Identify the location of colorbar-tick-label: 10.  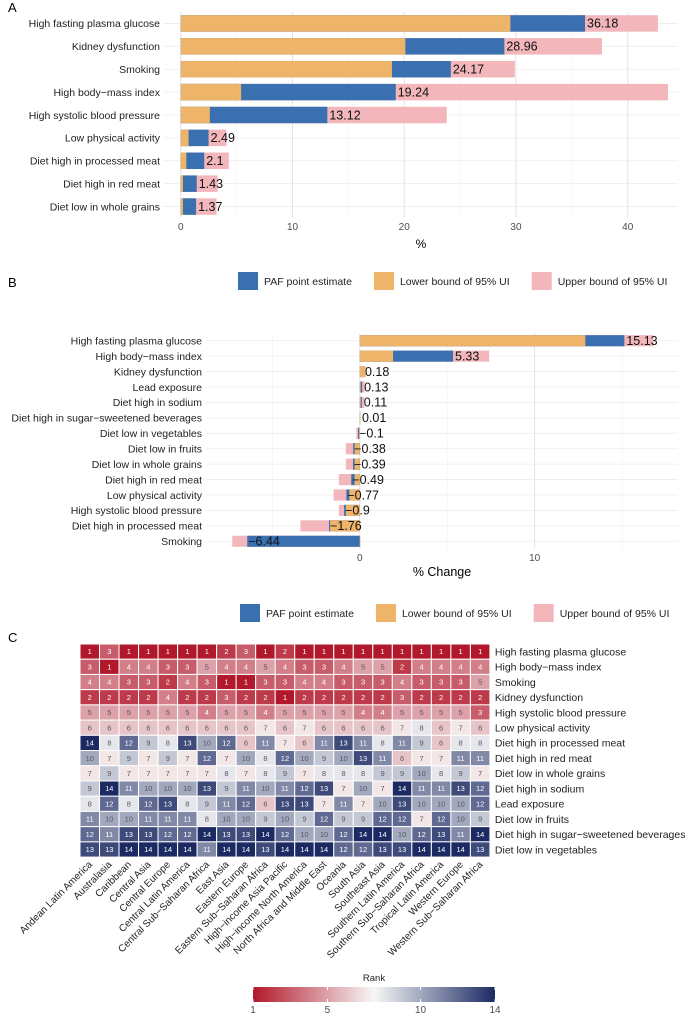
(421, 1010).